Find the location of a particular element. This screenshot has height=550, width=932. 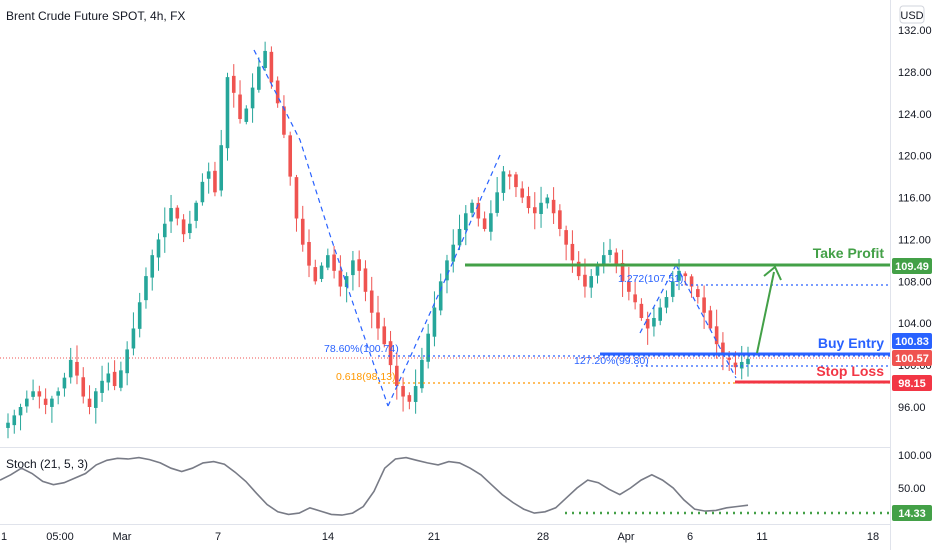

price-tick-label: 128.00 is located at coordinates (915, 73).